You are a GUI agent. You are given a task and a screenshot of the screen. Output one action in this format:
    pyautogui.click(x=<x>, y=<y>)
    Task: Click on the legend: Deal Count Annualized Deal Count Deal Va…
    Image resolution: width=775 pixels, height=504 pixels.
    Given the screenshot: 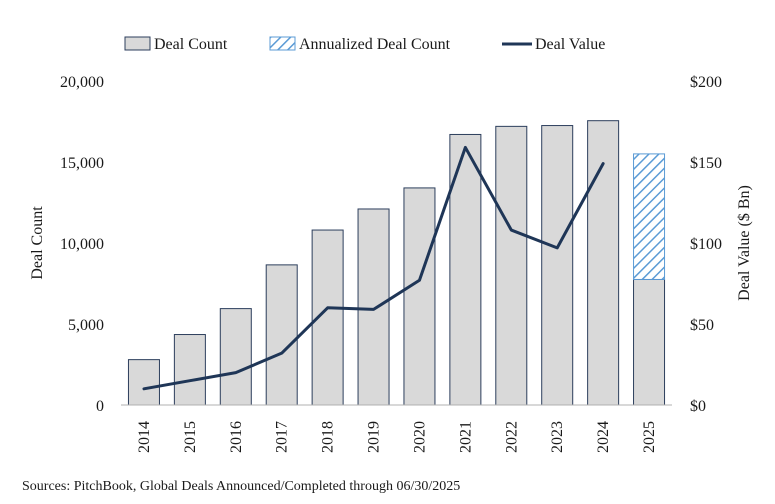 What is the action you would take?
    pyautogui.click(x=364, y=44)
    